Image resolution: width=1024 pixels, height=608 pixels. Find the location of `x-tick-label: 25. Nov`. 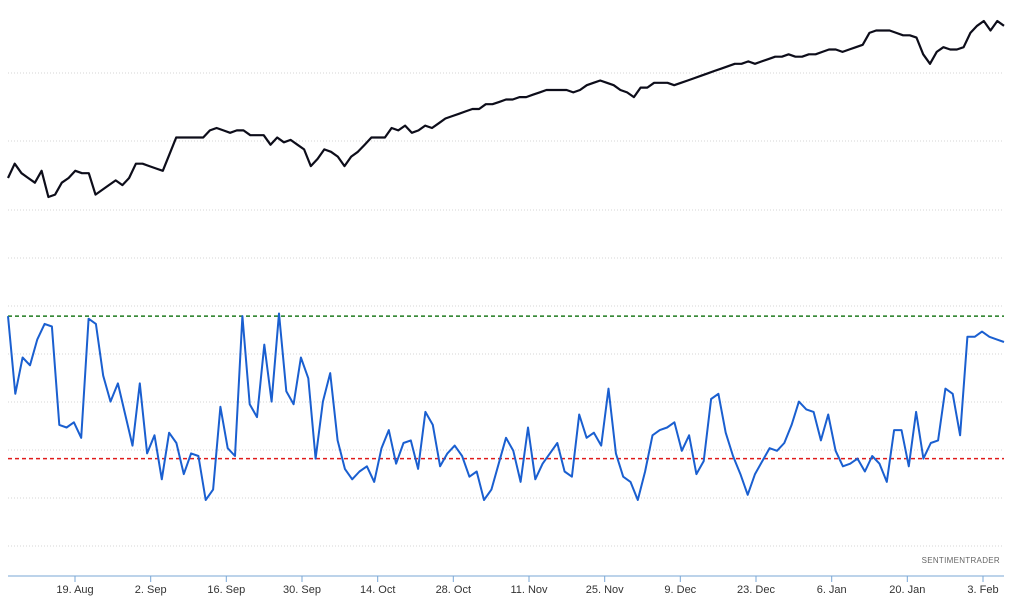

x-tick-label: 25. Nov is located at coordinates (605, 590).